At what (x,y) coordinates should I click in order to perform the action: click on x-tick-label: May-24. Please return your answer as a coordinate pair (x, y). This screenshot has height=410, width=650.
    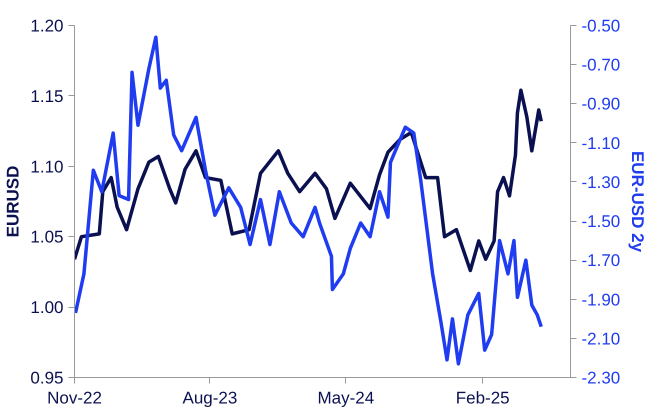
    Looking at the image, I should click on (345, 398).